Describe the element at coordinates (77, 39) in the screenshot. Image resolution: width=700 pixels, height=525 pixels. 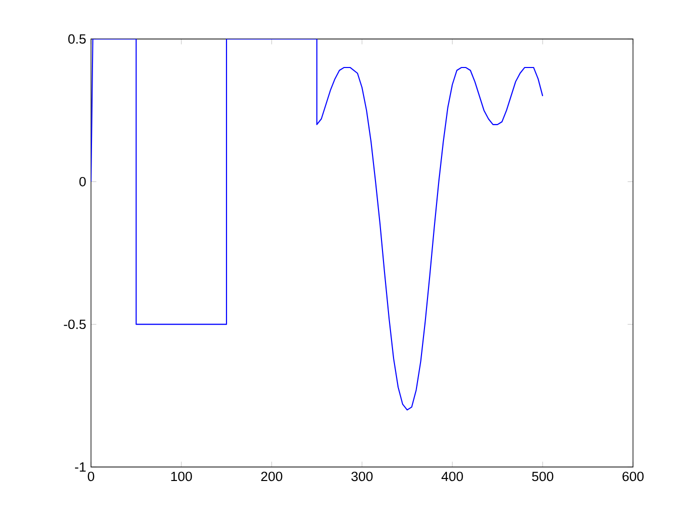
I see `y-tick-label: 0.5` at that location.